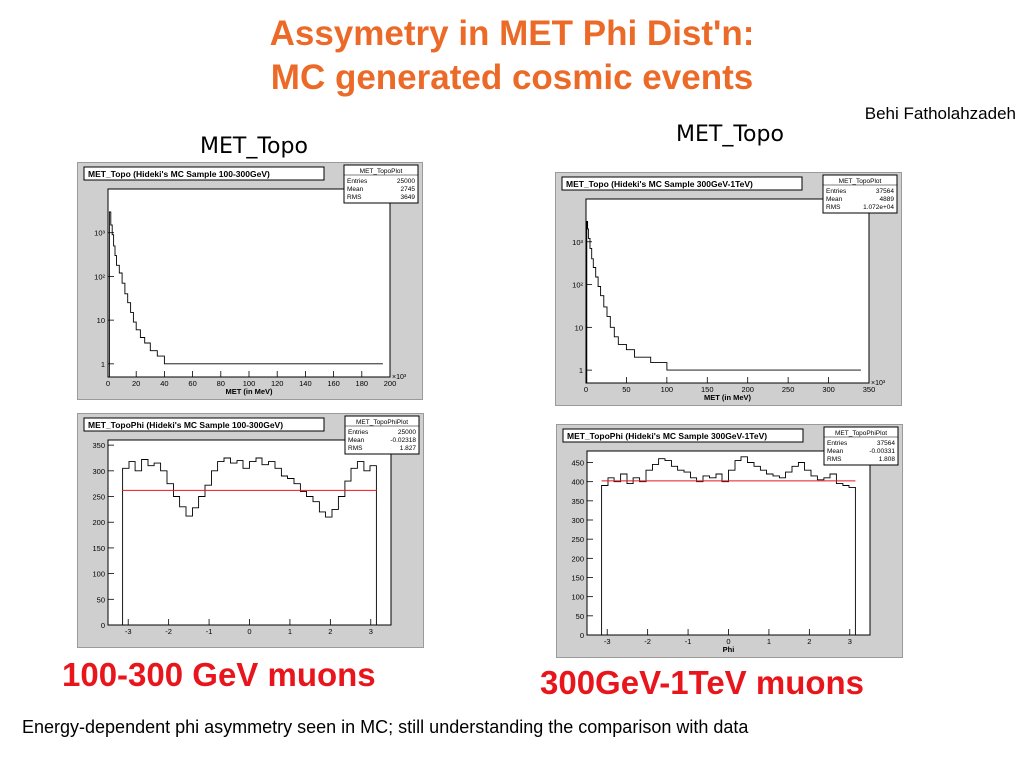  What do you see at coordinates (192, 383) in the screenshot?
I see `x-tick-label: 60` at bounding box center [192, 383].